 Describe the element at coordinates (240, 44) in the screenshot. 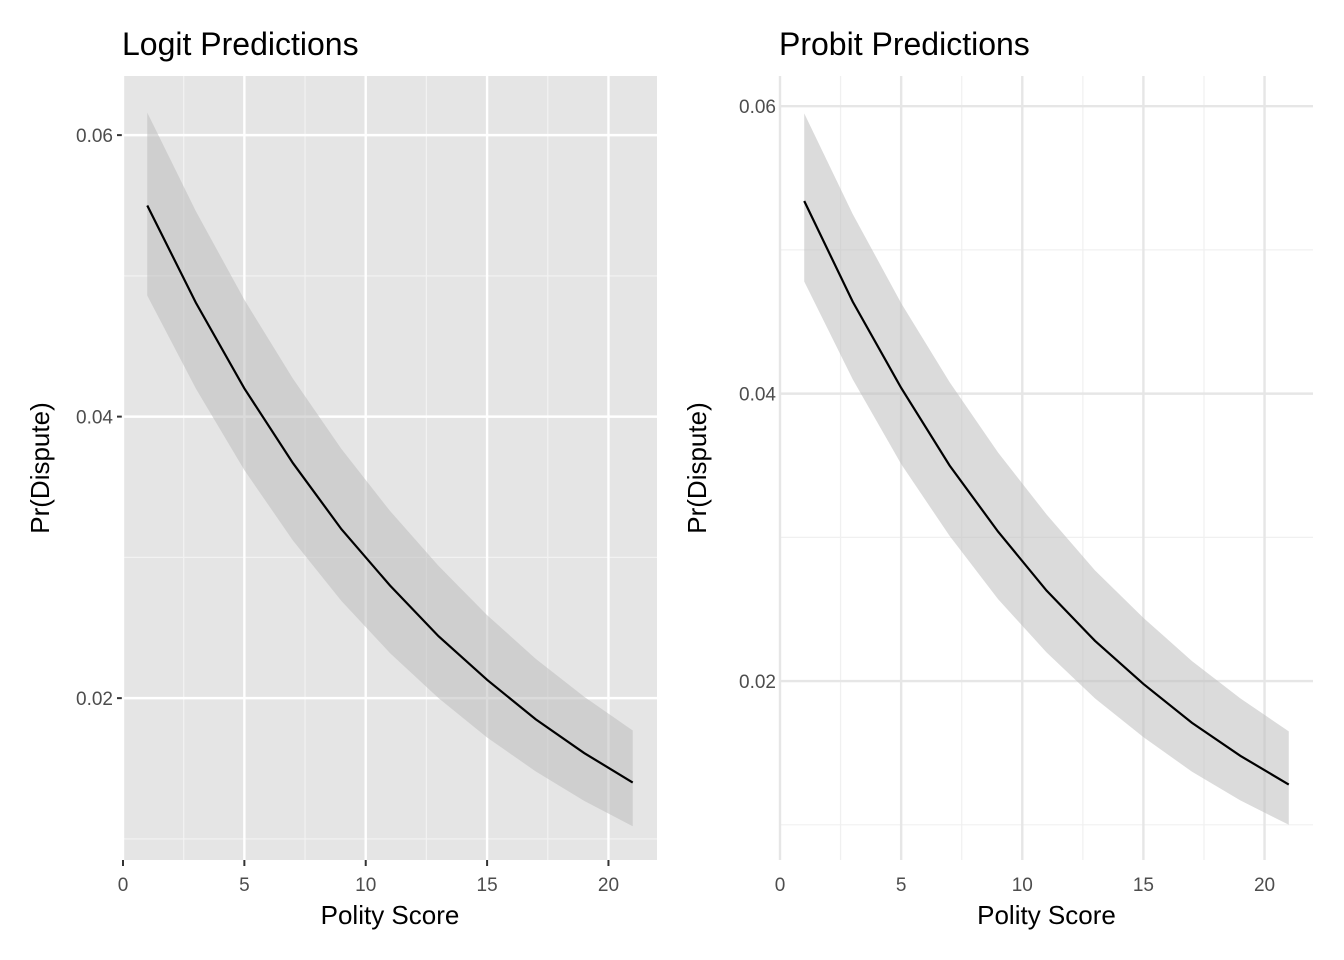

I see `chart-title: Logit Predictions` at that location.